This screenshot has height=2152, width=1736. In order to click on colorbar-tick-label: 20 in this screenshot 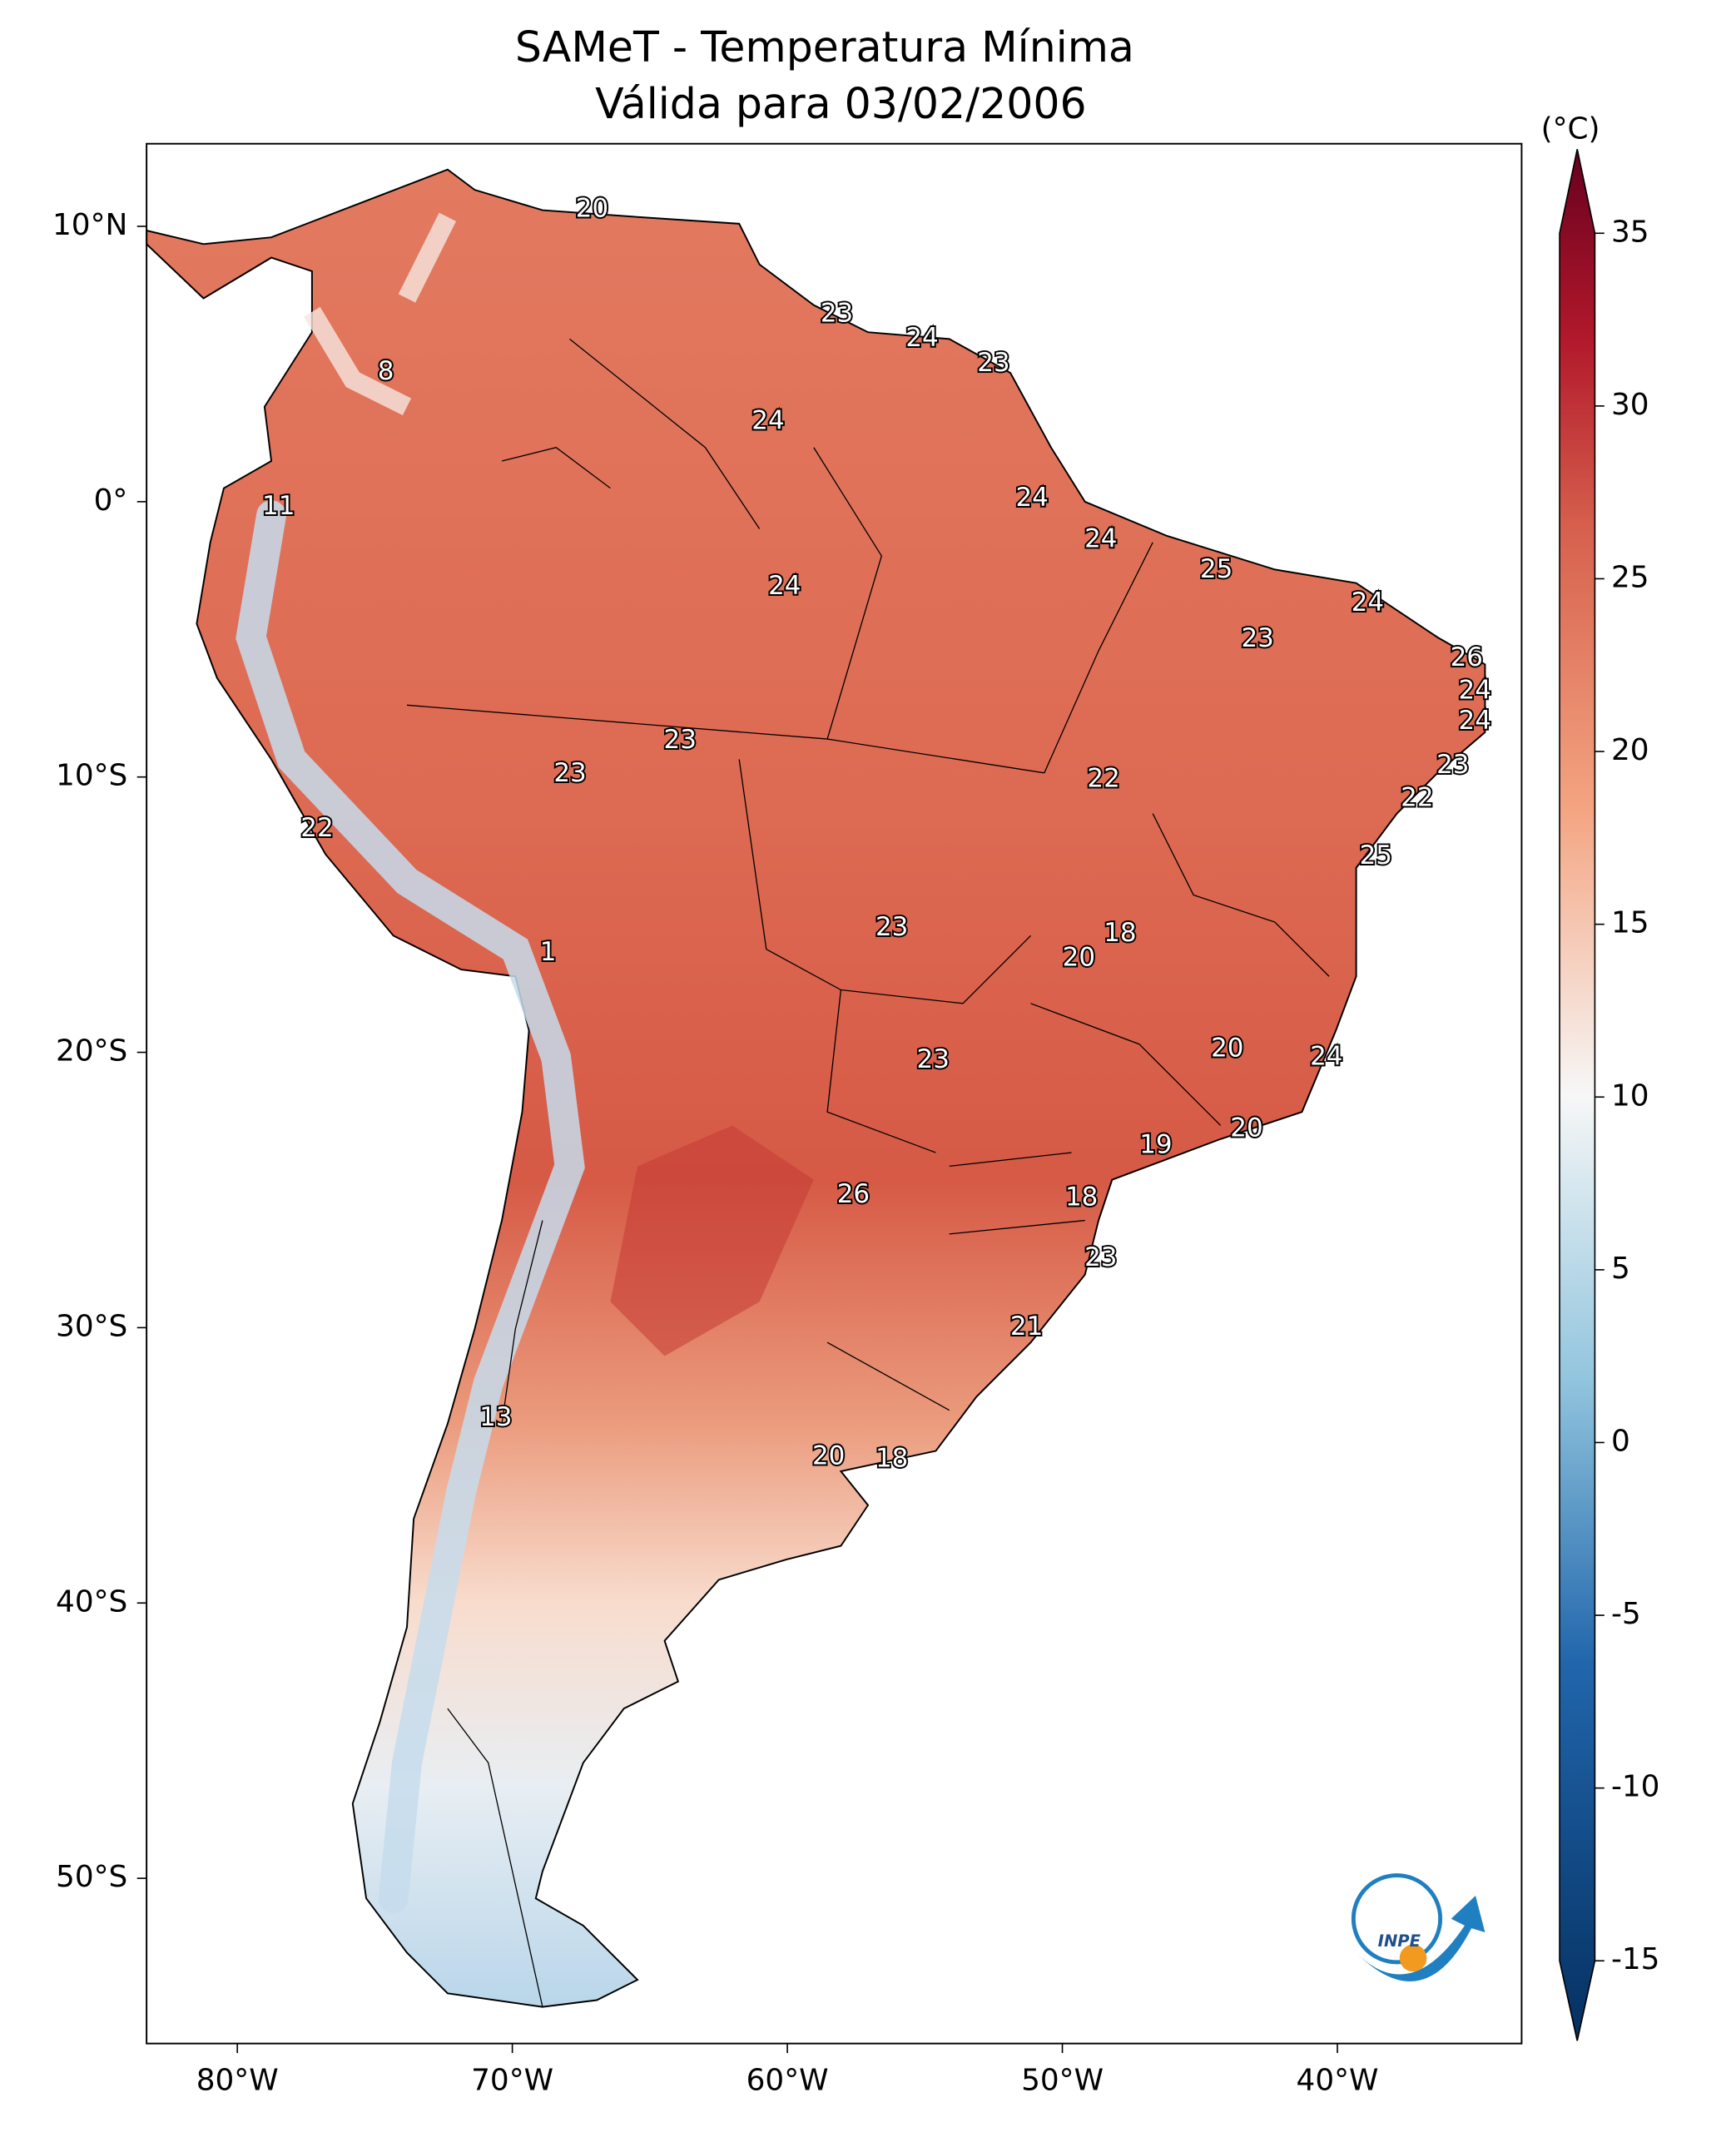, I will do `click(1630, 750)`.